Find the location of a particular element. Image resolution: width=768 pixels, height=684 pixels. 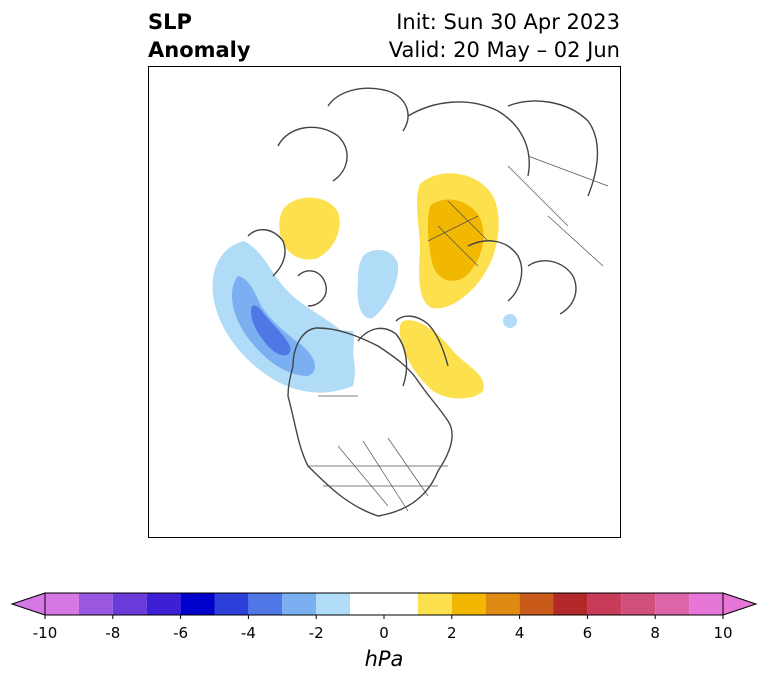

map-title: SLP Anomaly is located at coordinates (199, 36).